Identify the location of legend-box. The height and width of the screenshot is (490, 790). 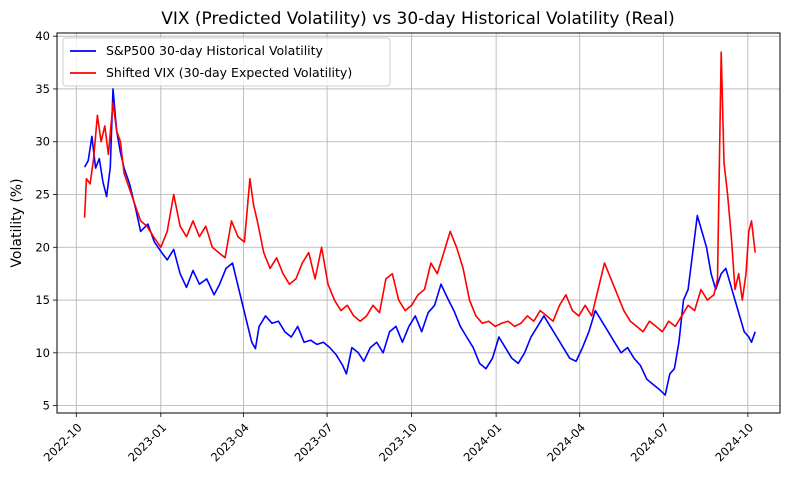
(226, 62).